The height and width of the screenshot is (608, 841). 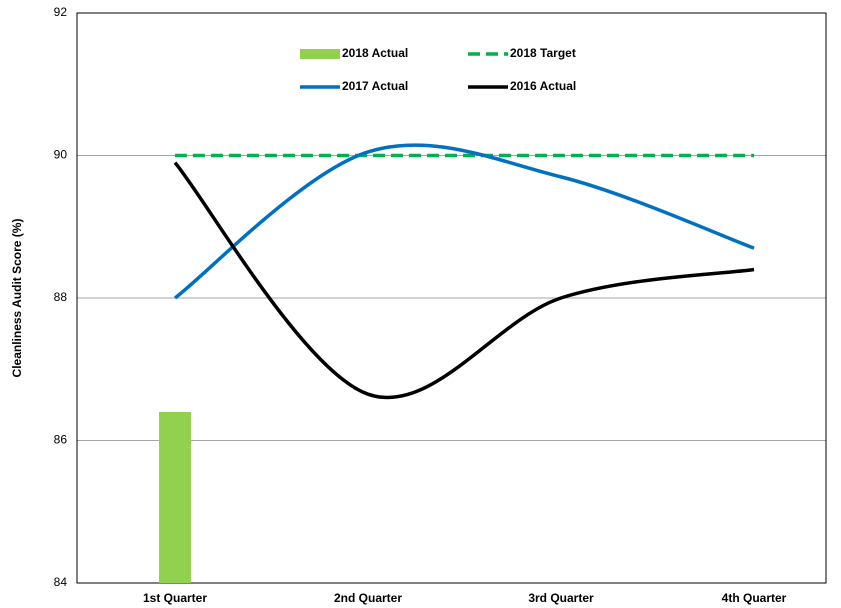 What do you see at coordinates (543, 86) in the screenshot?
I see `legend-label: 2016 Actual` at bounding box center [543, 86].